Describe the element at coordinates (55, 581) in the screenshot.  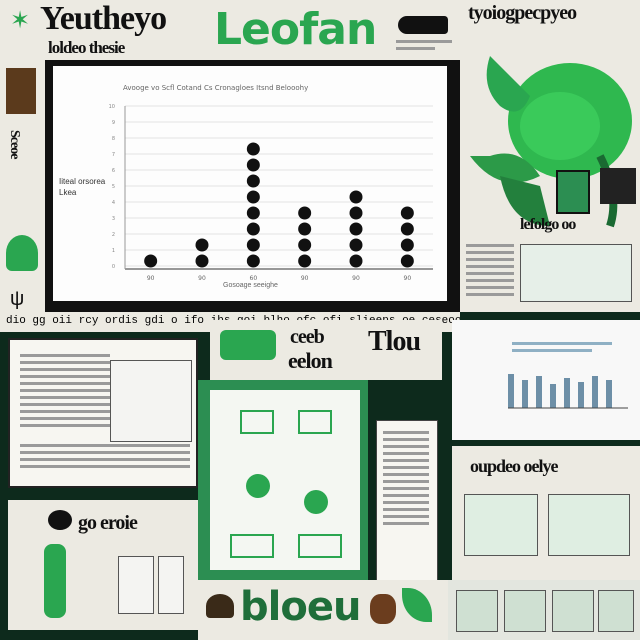
I see `green-bottle-icon` at that location.